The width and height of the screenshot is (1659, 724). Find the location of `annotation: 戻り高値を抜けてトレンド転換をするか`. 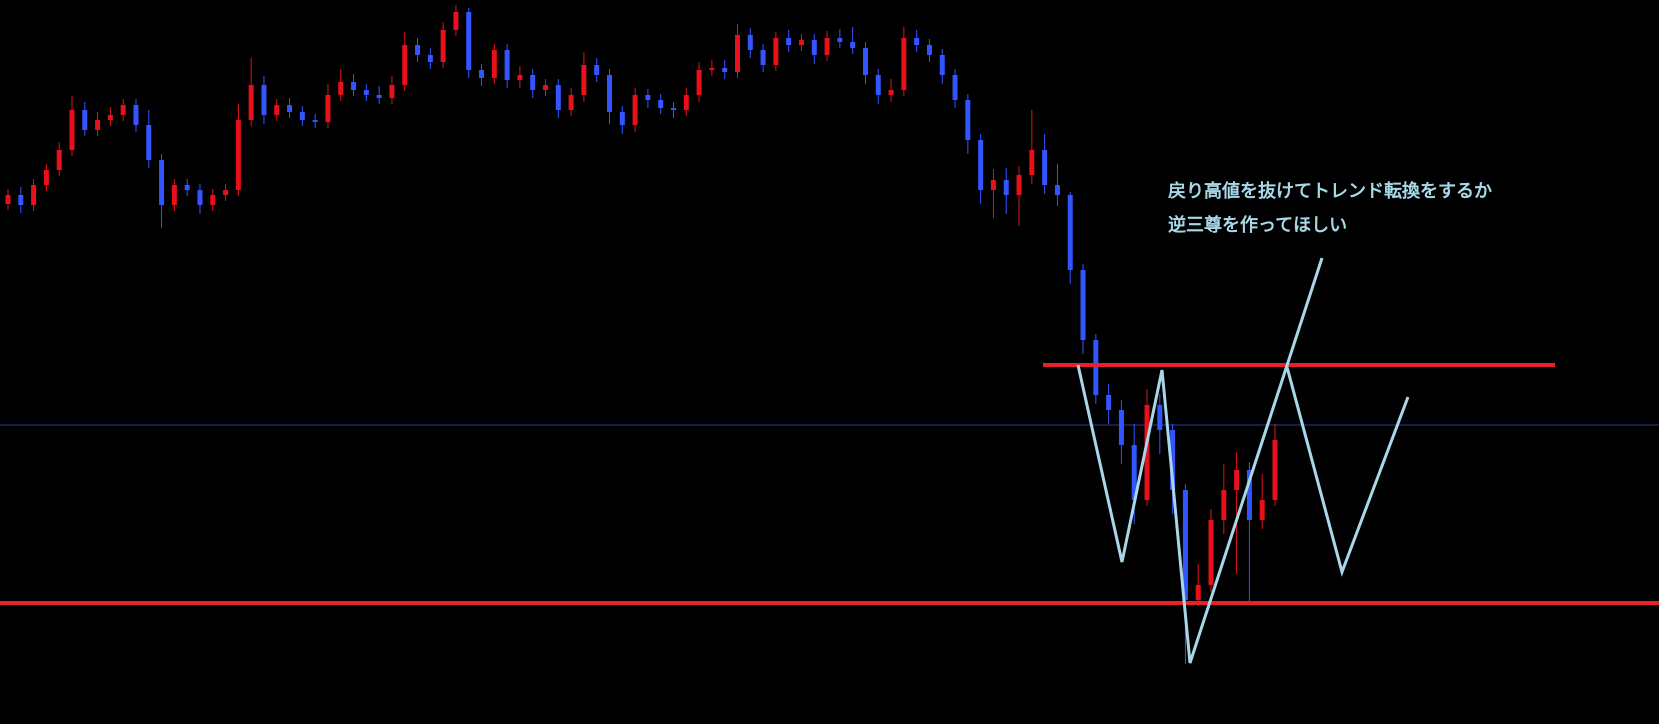

annotation: 戻り高値を抜けてトレンド転換をするか is located at coordinates (1330, 191).